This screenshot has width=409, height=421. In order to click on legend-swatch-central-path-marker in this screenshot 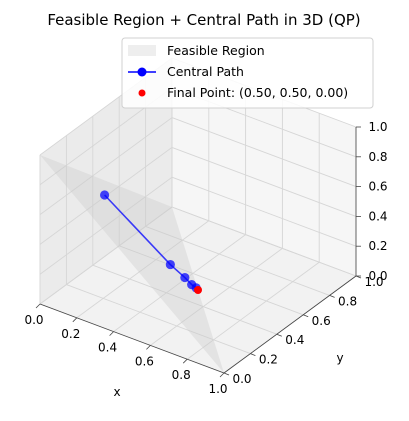, I will do `click(142, 72)`.